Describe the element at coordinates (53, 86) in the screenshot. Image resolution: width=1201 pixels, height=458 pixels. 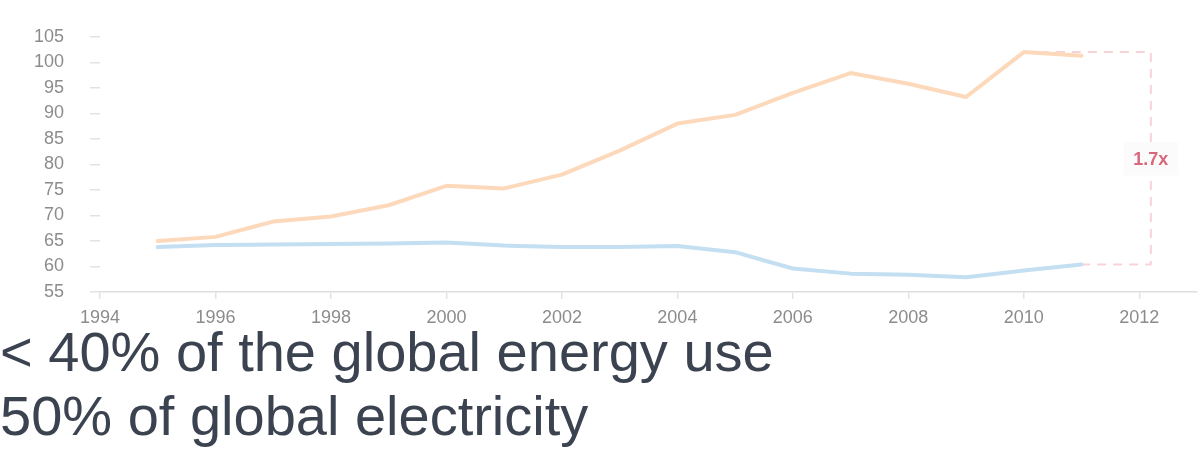
I see `y-tick-label: 95` at that location.